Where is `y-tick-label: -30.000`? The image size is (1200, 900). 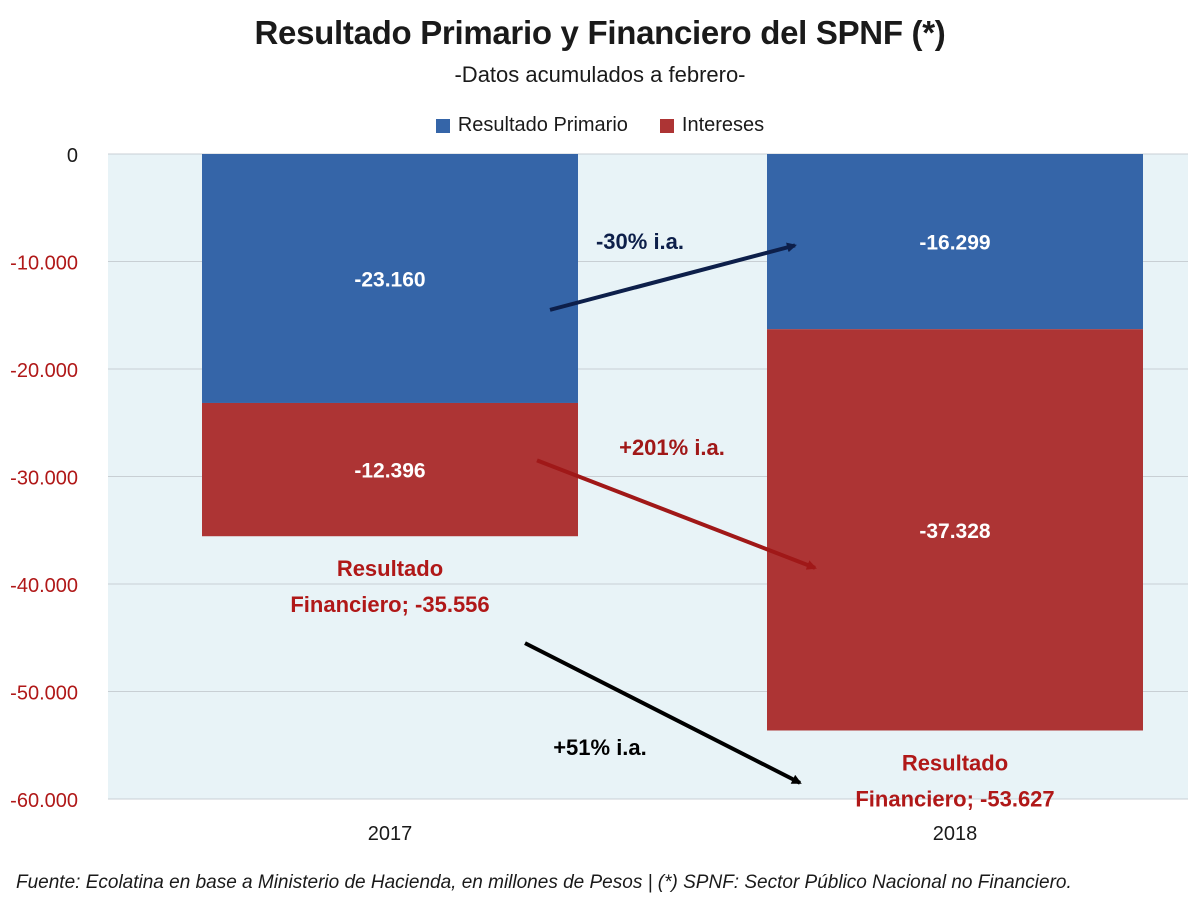
y-tick-label: -30.000 is located at coordinates (44, 479).